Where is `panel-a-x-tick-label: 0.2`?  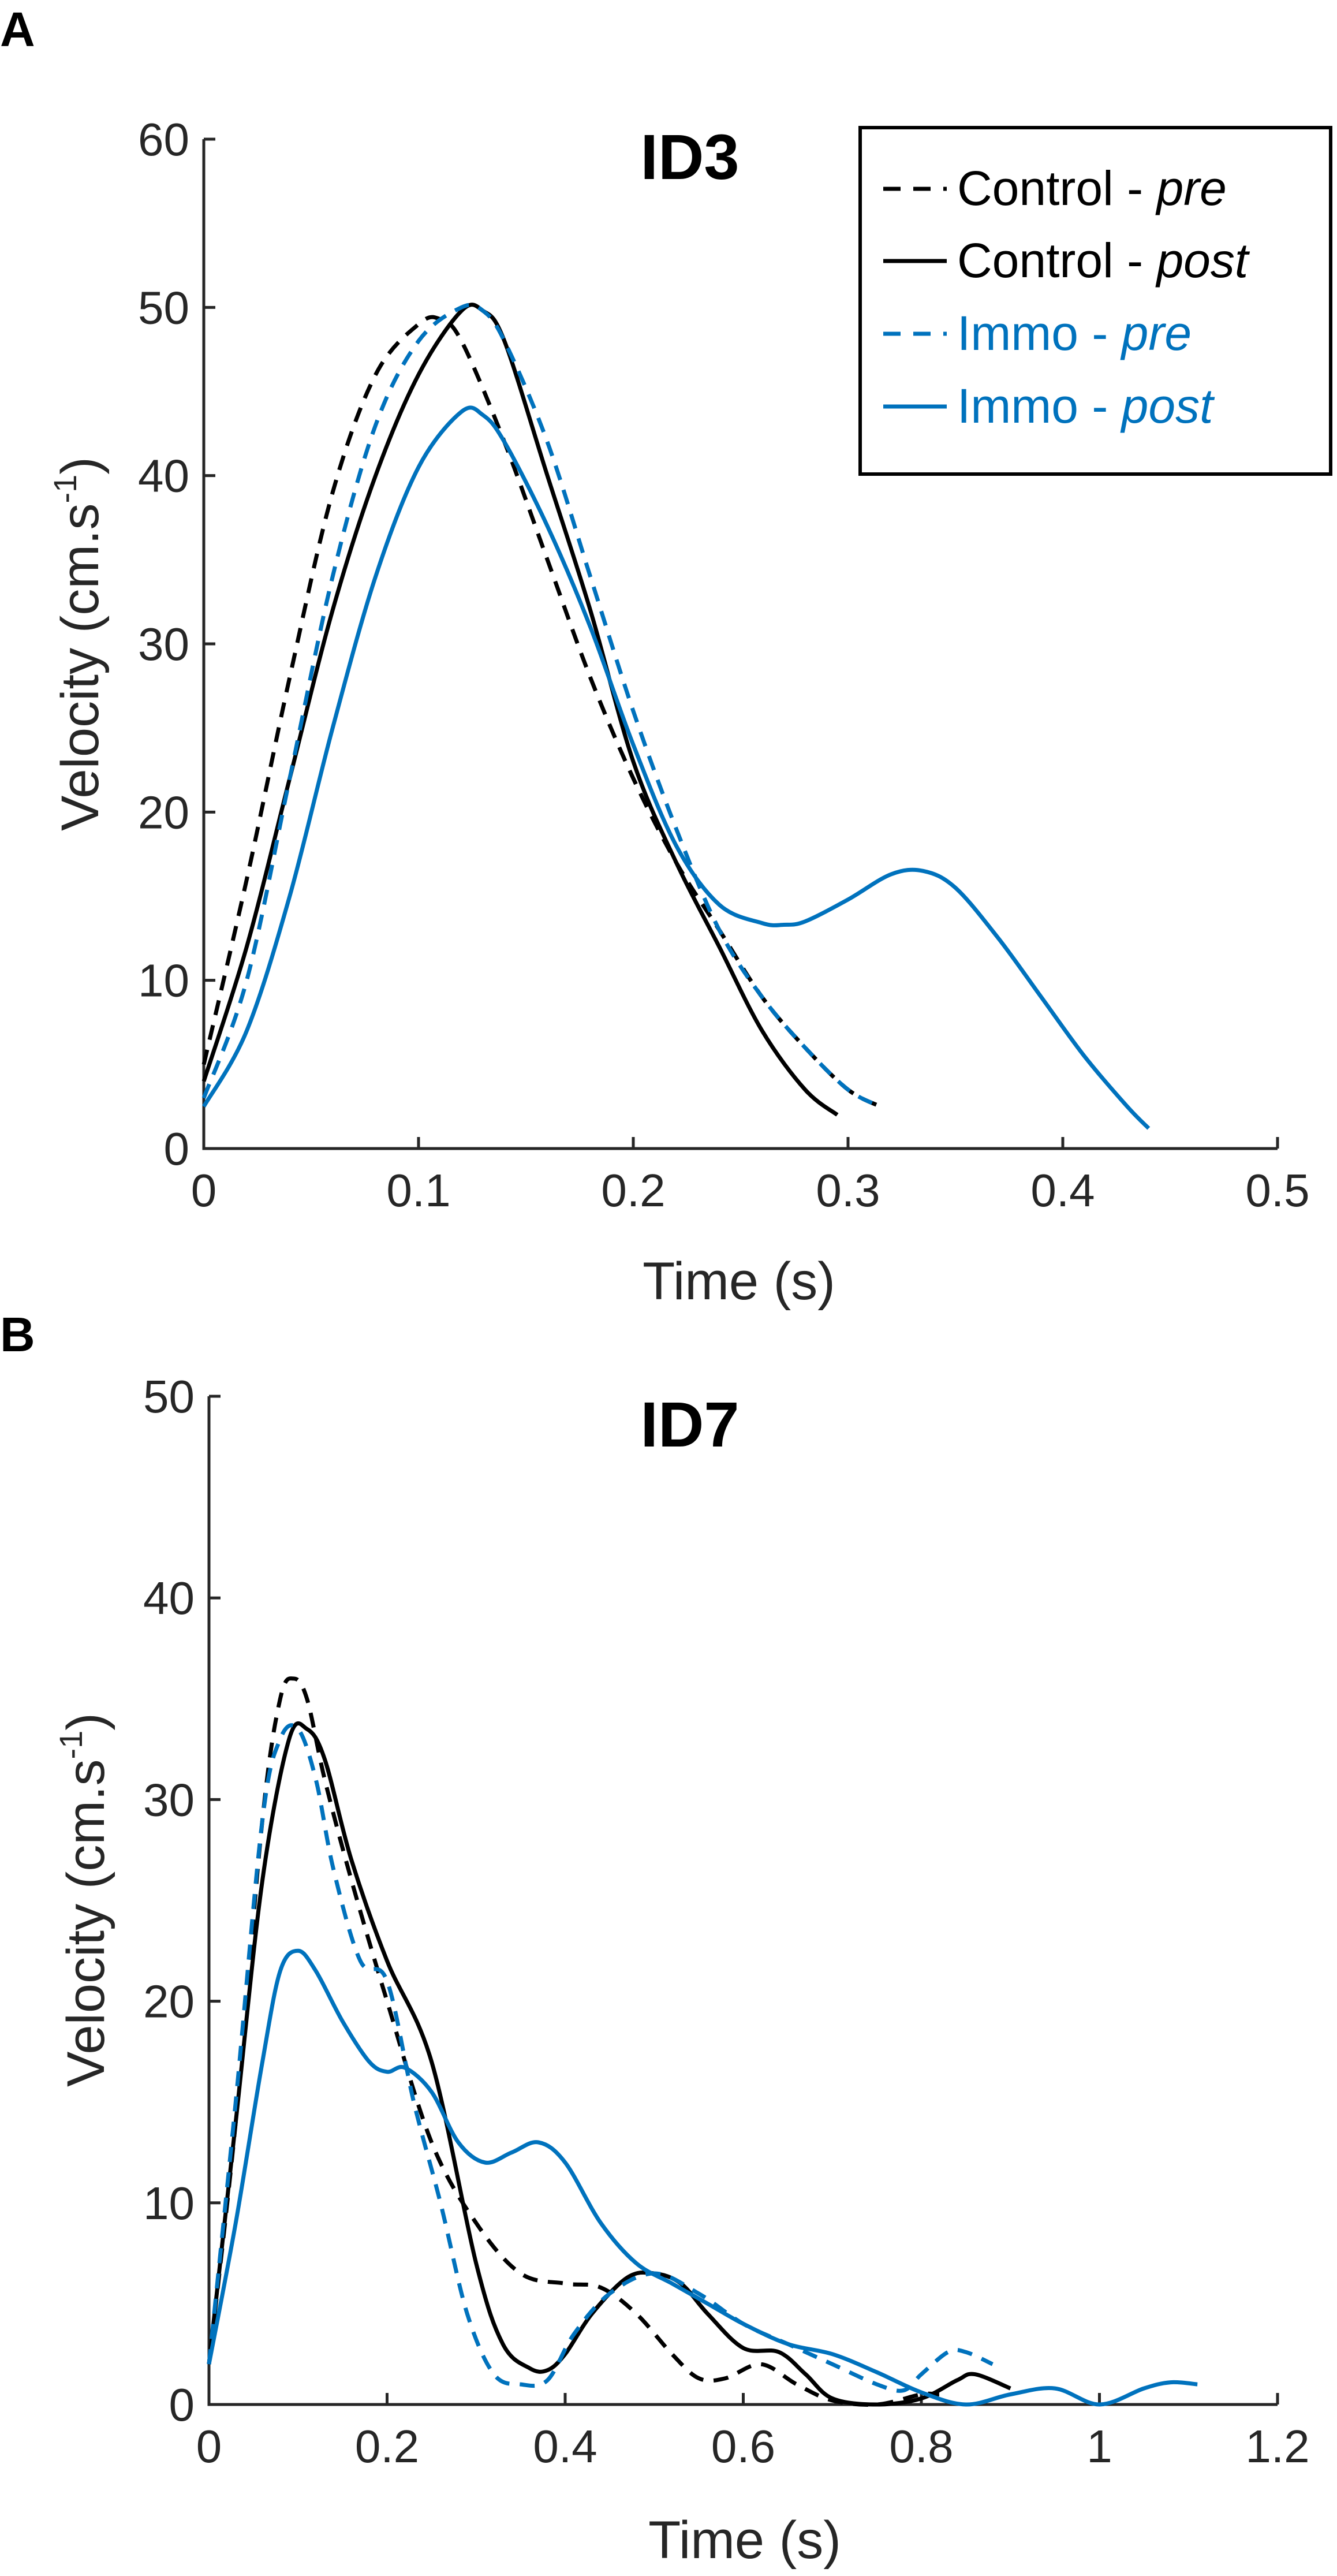 panel-a-x-tick-label: 0.2 is located at coordinates (633, 1190).